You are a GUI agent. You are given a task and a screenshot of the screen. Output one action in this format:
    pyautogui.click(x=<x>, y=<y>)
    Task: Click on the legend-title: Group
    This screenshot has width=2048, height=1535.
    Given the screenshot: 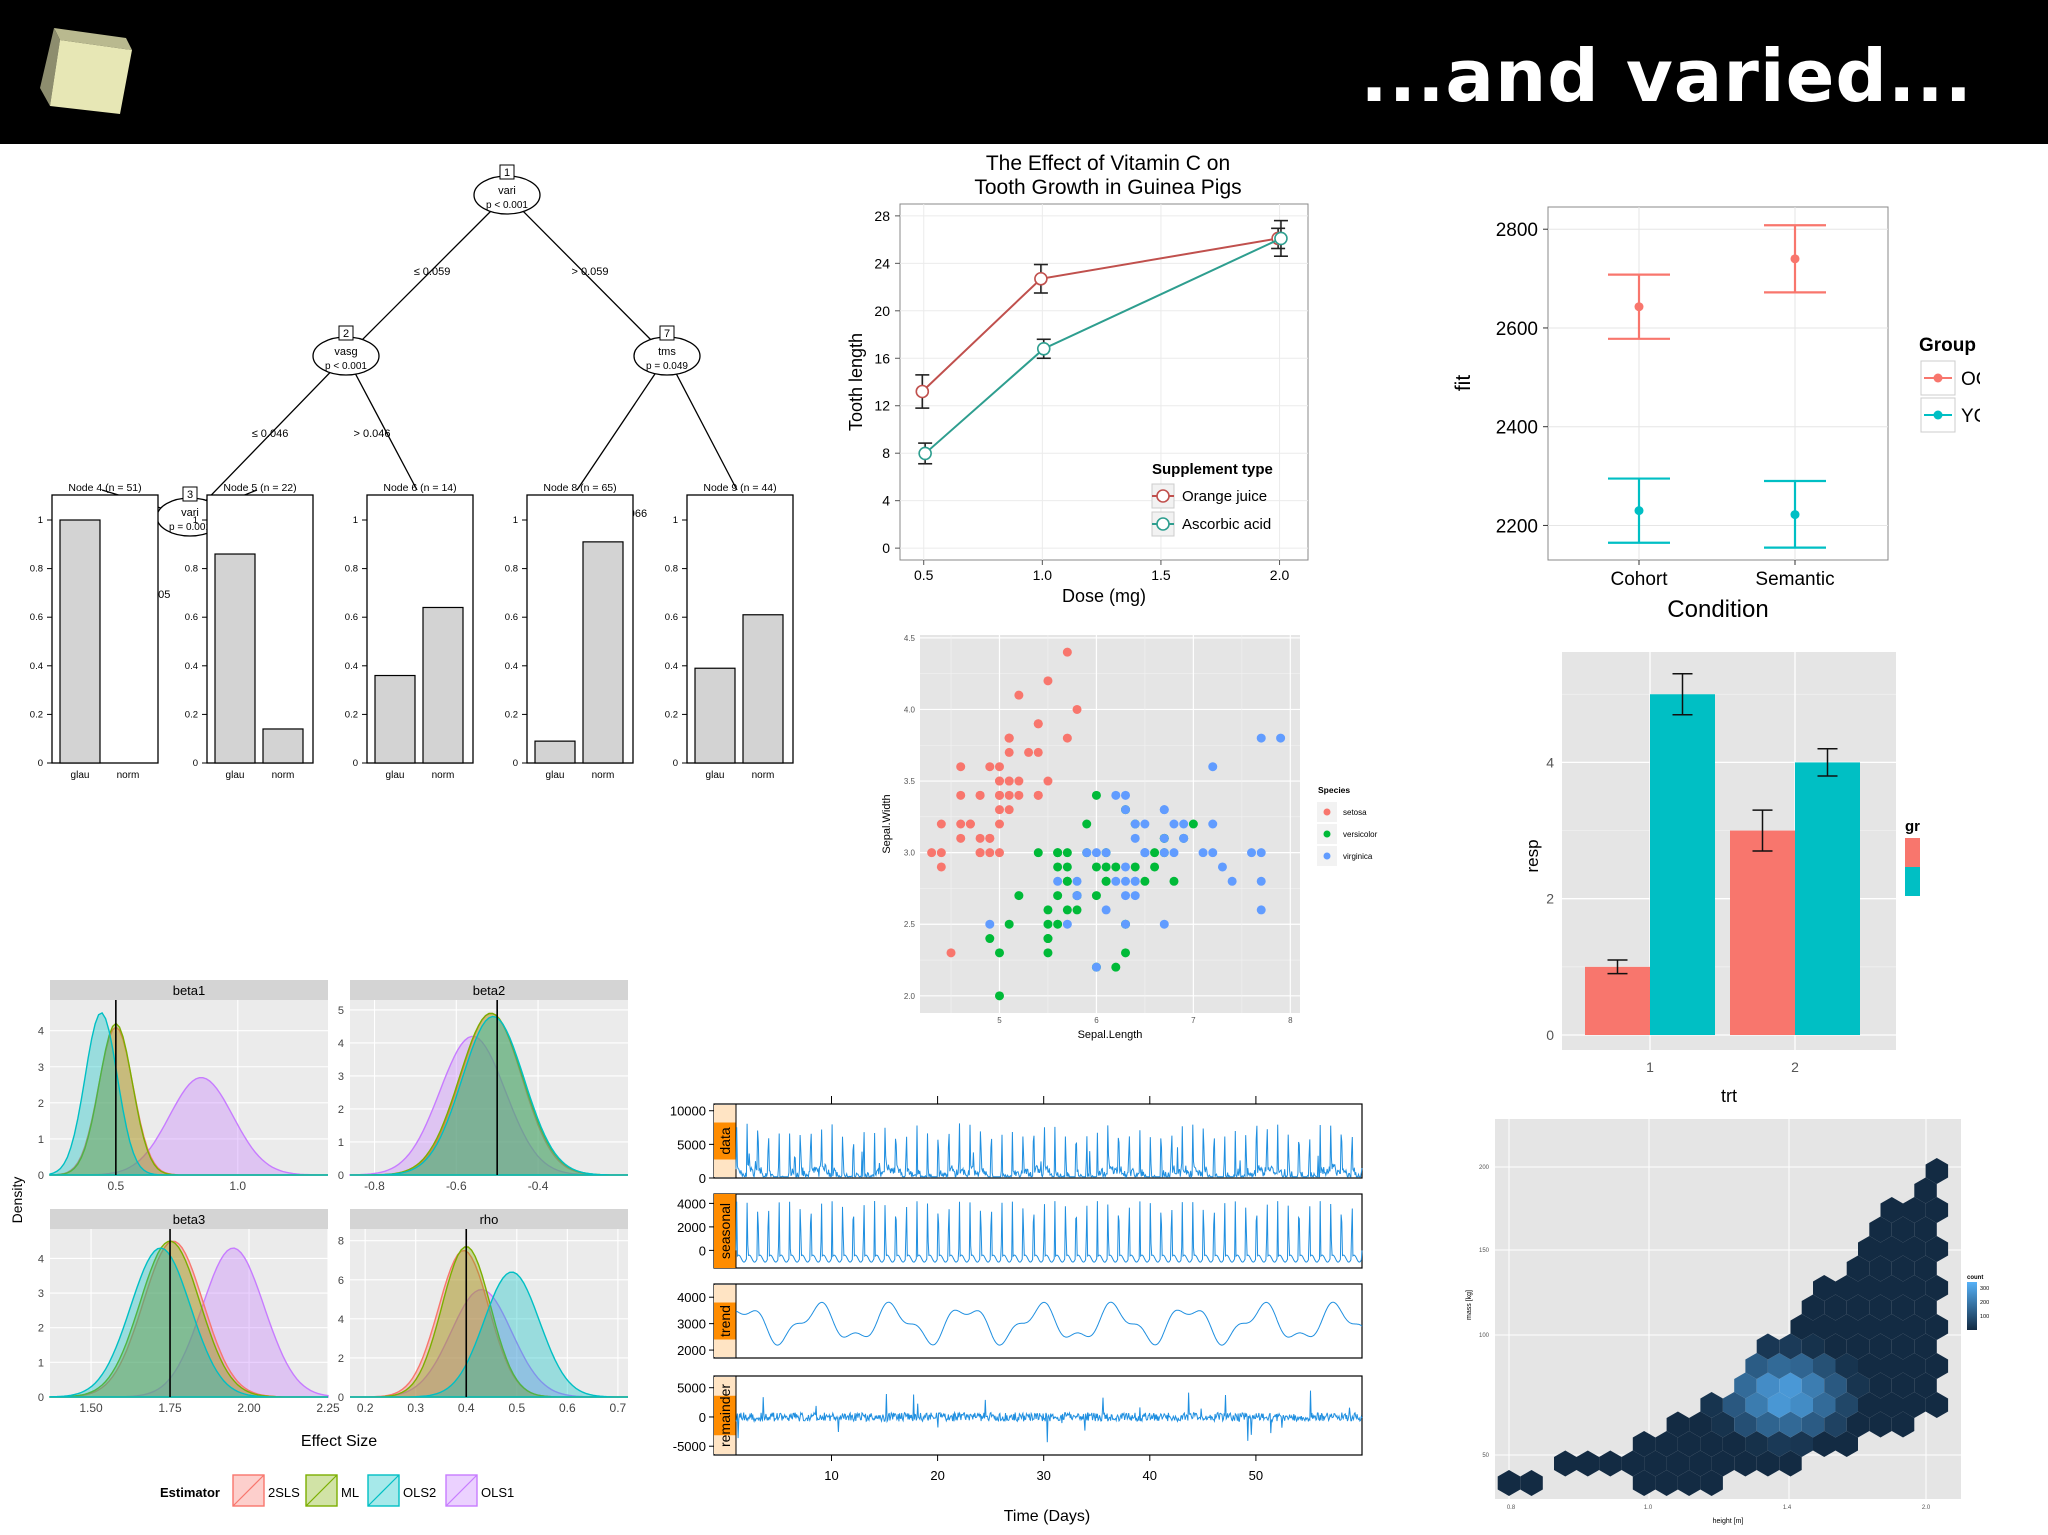 What is the action you would take?
    pyautogui.click(x=1947, y=345)
    